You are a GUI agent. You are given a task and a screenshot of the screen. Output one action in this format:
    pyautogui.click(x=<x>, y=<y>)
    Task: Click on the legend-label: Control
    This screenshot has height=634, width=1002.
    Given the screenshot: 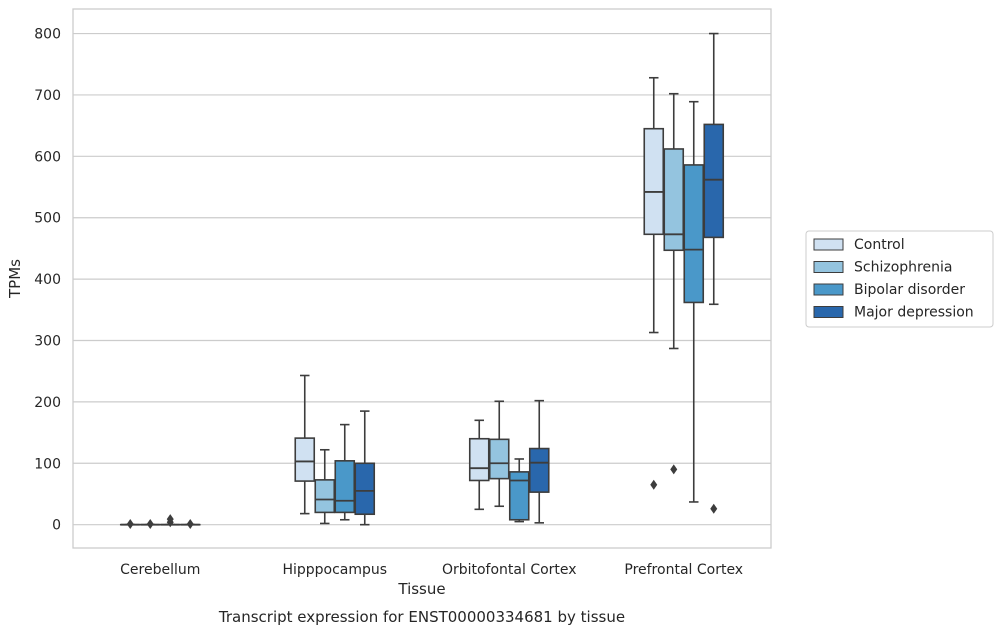 What is the action you would take?
    pyautogui.click(x=879, y=245)
    